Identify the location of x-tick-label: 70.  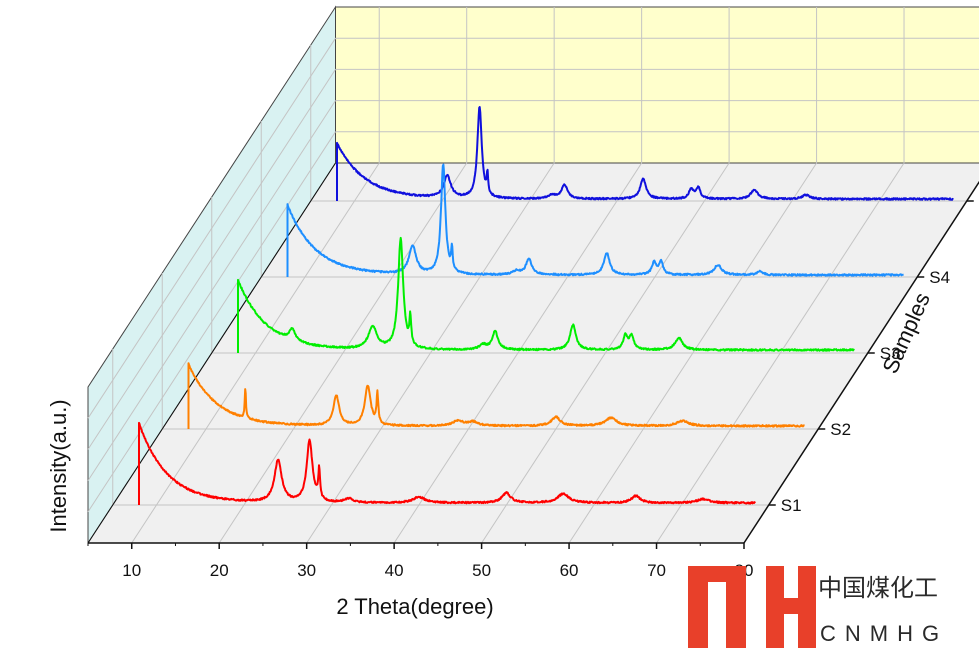
(656, 570).